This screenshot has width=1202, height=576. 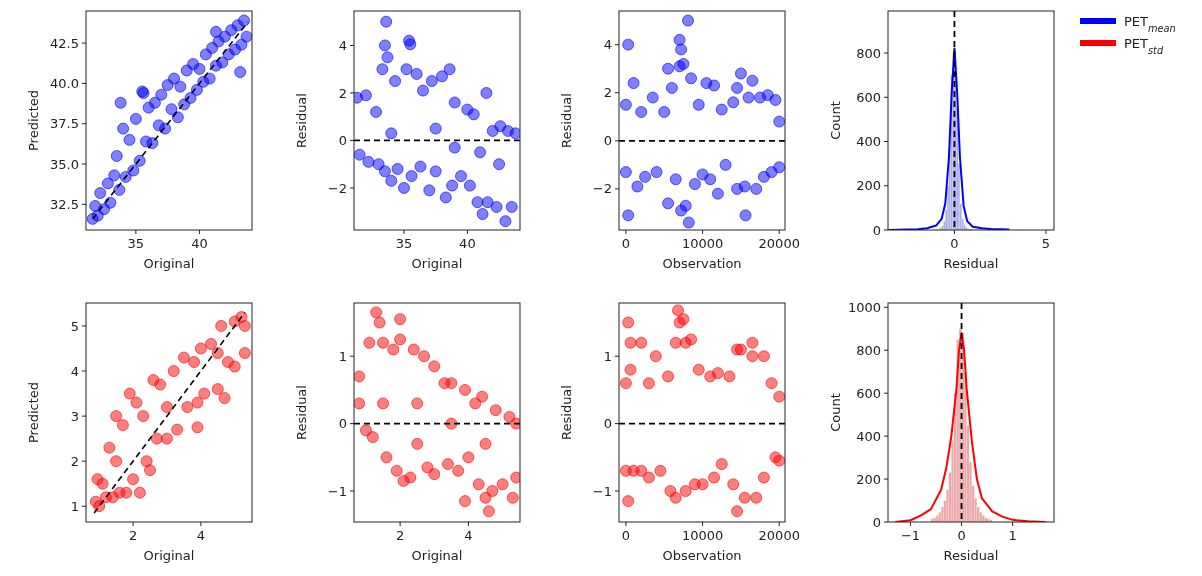 What do you see at coordinates (1150, 23) in the screenshot?
I see `legend-label: PET$_{mean}$` at bounding box center [1150, 23].